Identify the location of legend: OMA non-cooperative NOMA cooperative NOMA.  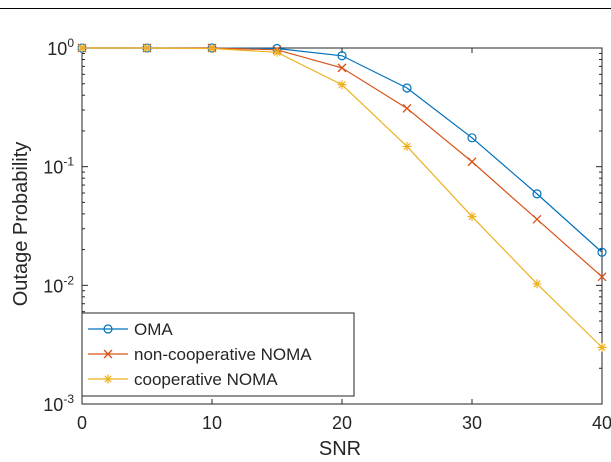
(218, 354).